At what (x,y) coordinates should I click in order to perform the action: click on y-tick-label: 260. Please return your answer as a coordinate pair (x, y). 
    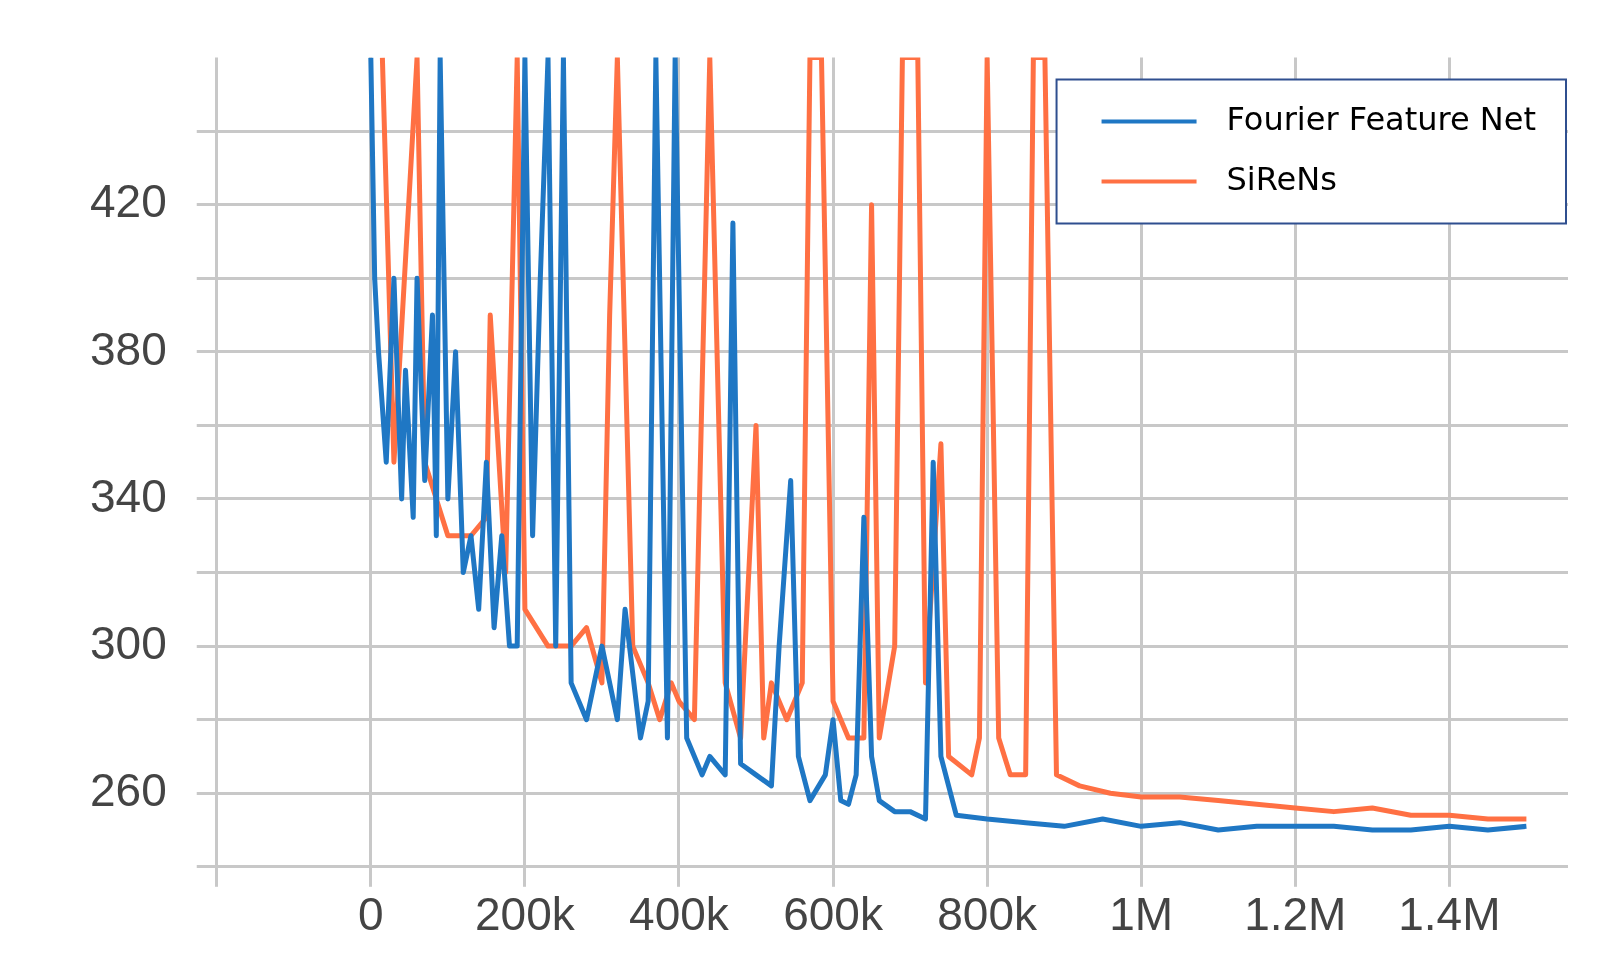
    Looking at the image, I should click on (128, 789).